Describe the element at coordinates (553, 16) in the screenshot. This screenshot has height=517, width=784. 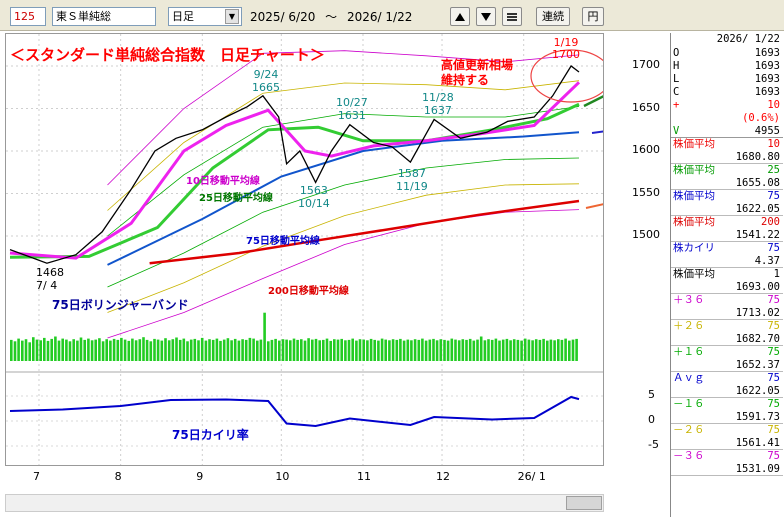
I see `continuous-button: 連続` at that location.